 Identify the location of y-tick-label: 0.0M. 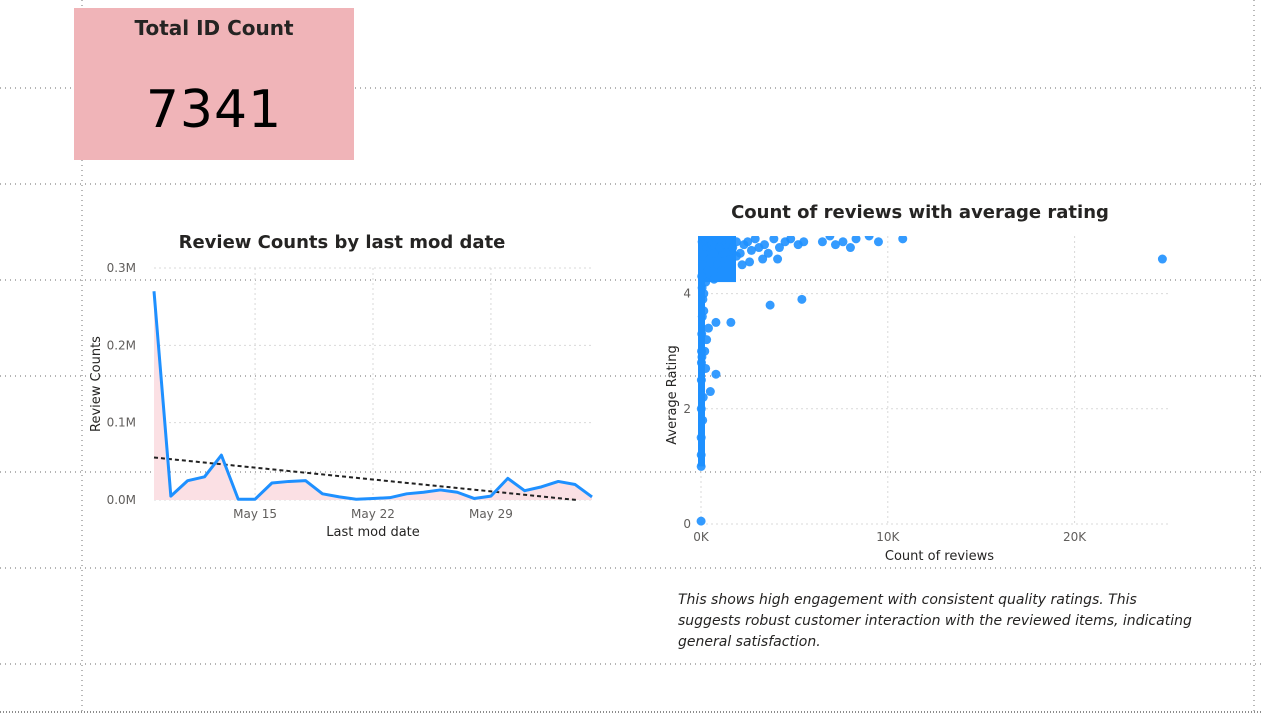
(121, 500).